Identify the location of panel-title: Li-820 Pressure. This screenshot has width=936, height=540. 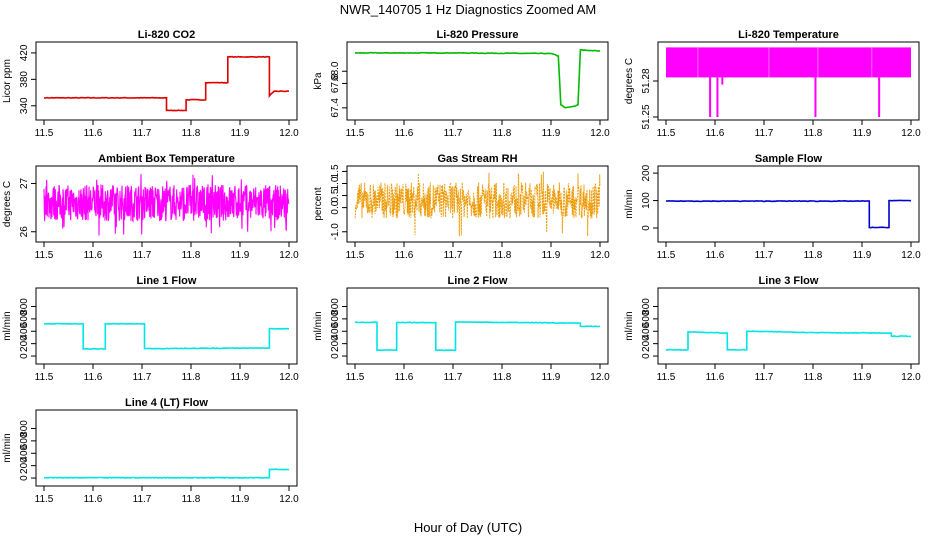
(478, 35).